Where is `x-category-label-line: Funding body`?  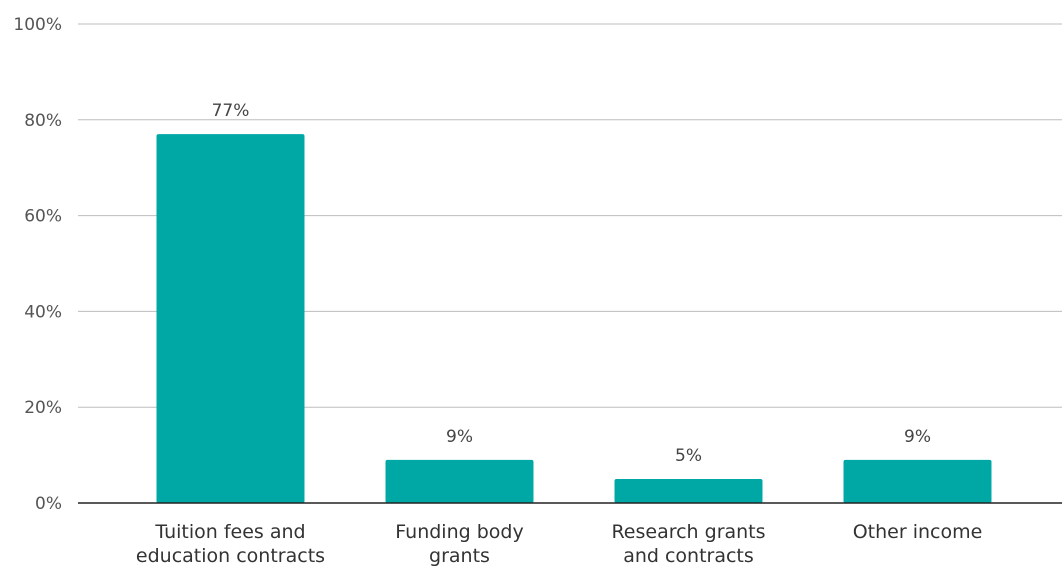
x-category-label-line: Funding body is located at coordinates (459, 532).